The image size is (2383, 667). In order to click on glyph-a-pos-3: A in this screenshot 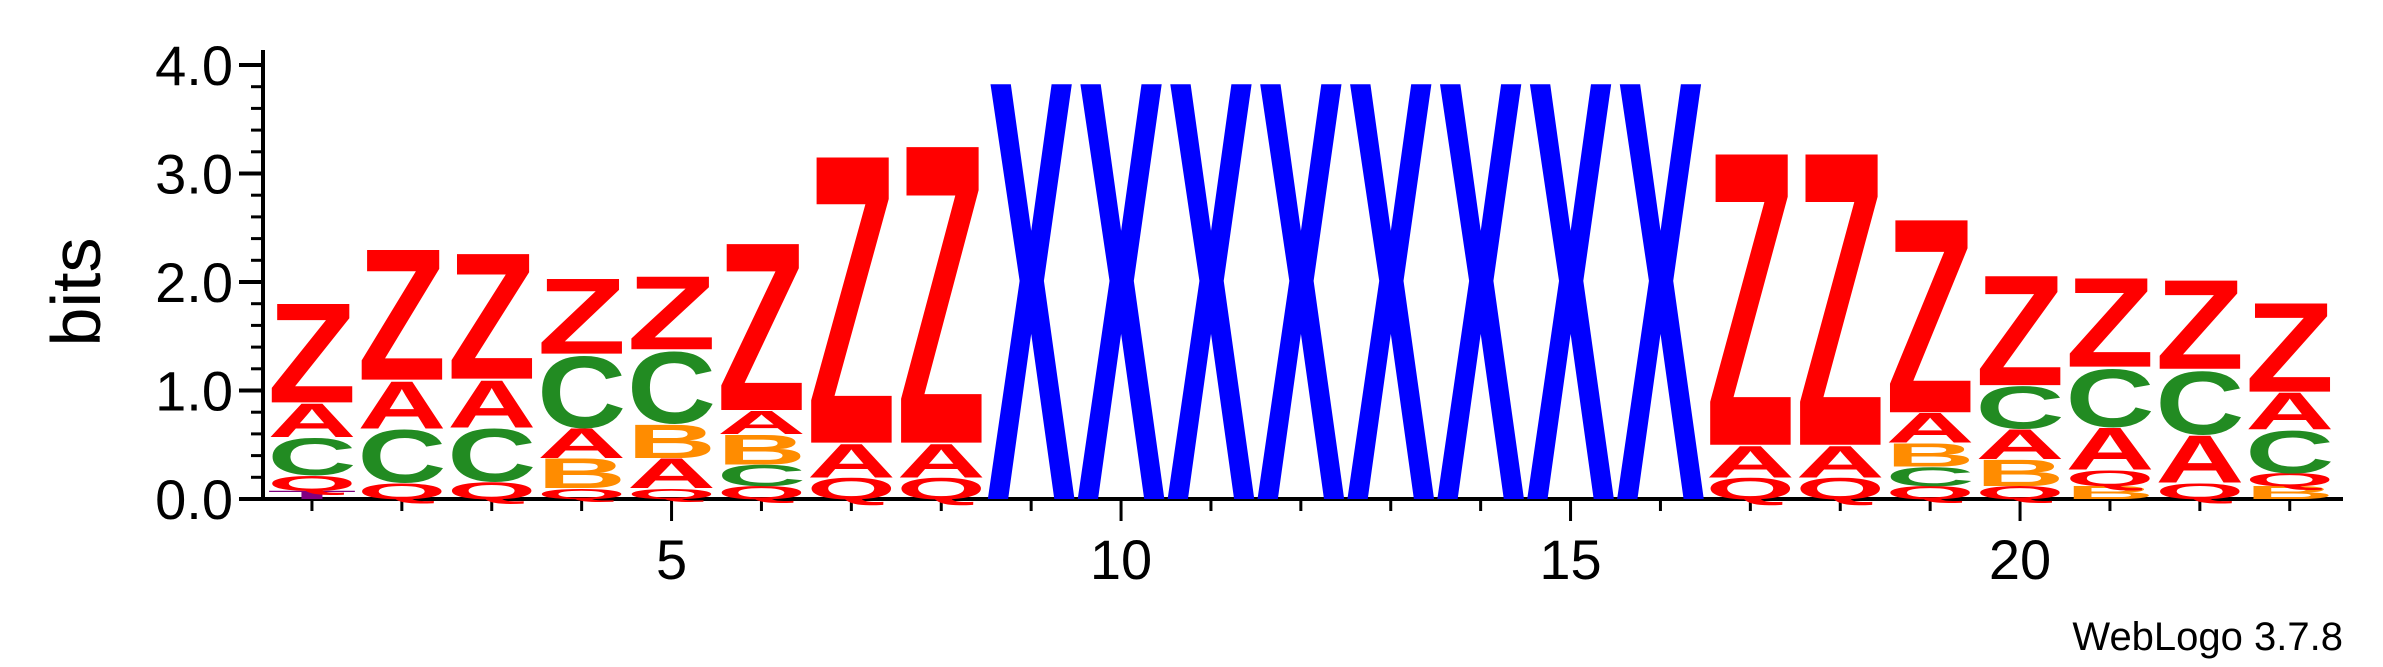, I will do `click(491, 405)`.